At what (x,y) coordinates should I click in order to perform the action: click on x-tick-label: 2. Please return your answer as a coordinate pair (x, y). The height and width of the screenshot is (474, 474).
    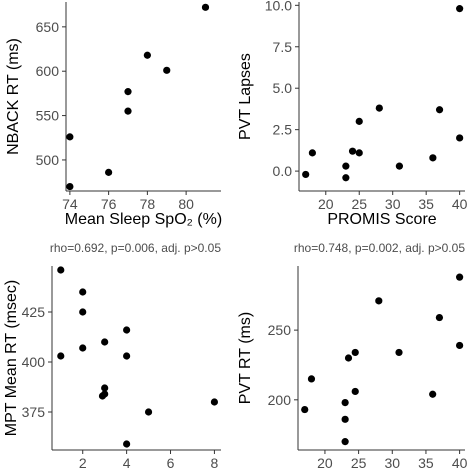
    Looking at the image, I should click on (83, 463).